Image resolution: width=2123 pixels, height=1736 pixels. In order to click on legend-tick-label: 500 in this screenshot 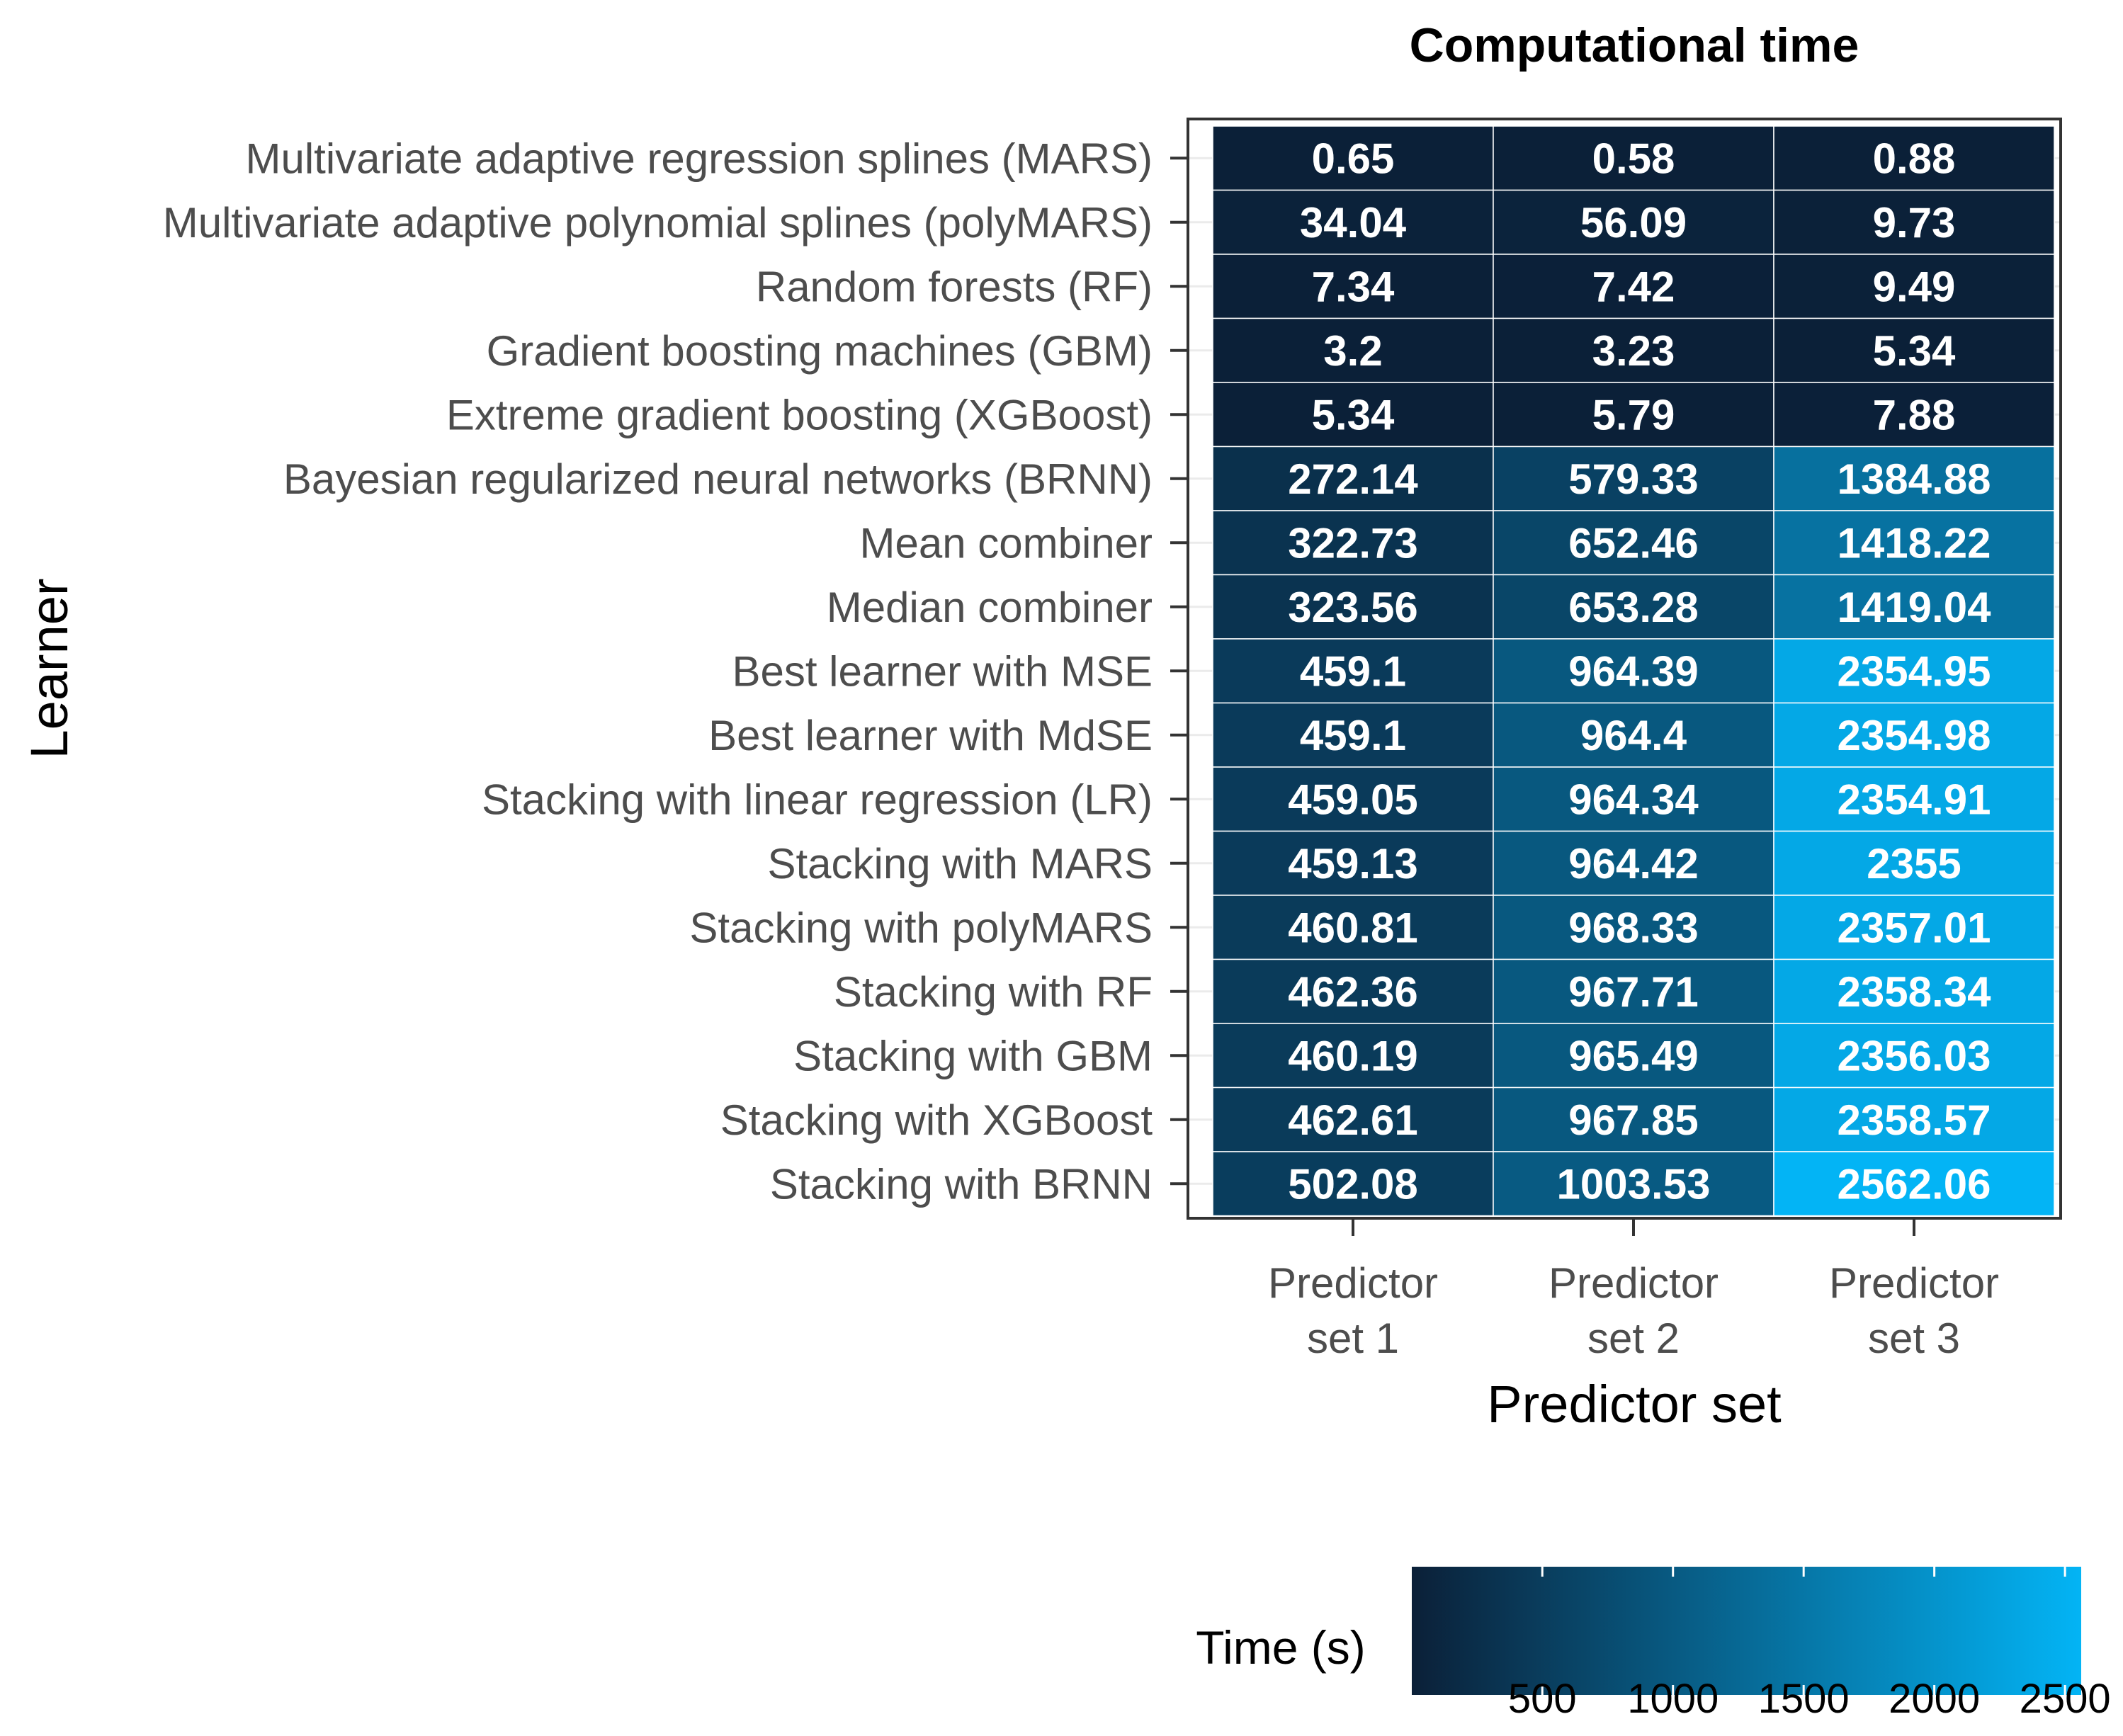, I will do `click(1543, 1699)`.